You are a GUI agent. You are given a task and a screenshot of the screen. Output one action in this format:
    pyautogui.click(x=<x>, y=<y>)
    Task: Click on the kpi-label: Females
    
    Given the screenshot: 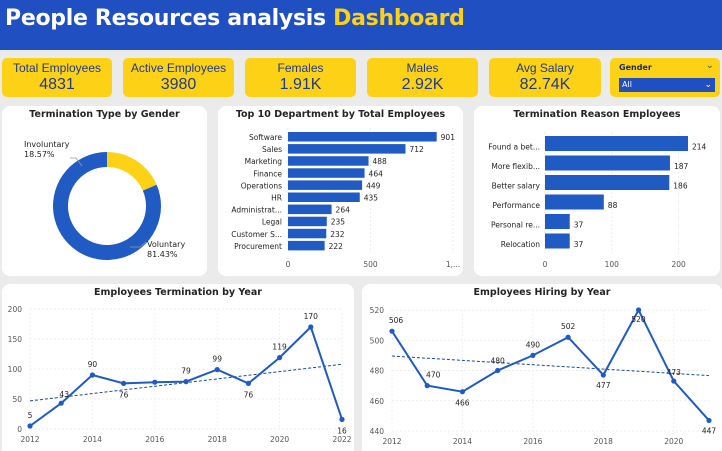 What is the action you would take?
    pyautogui.click(x=300, y=68)
    